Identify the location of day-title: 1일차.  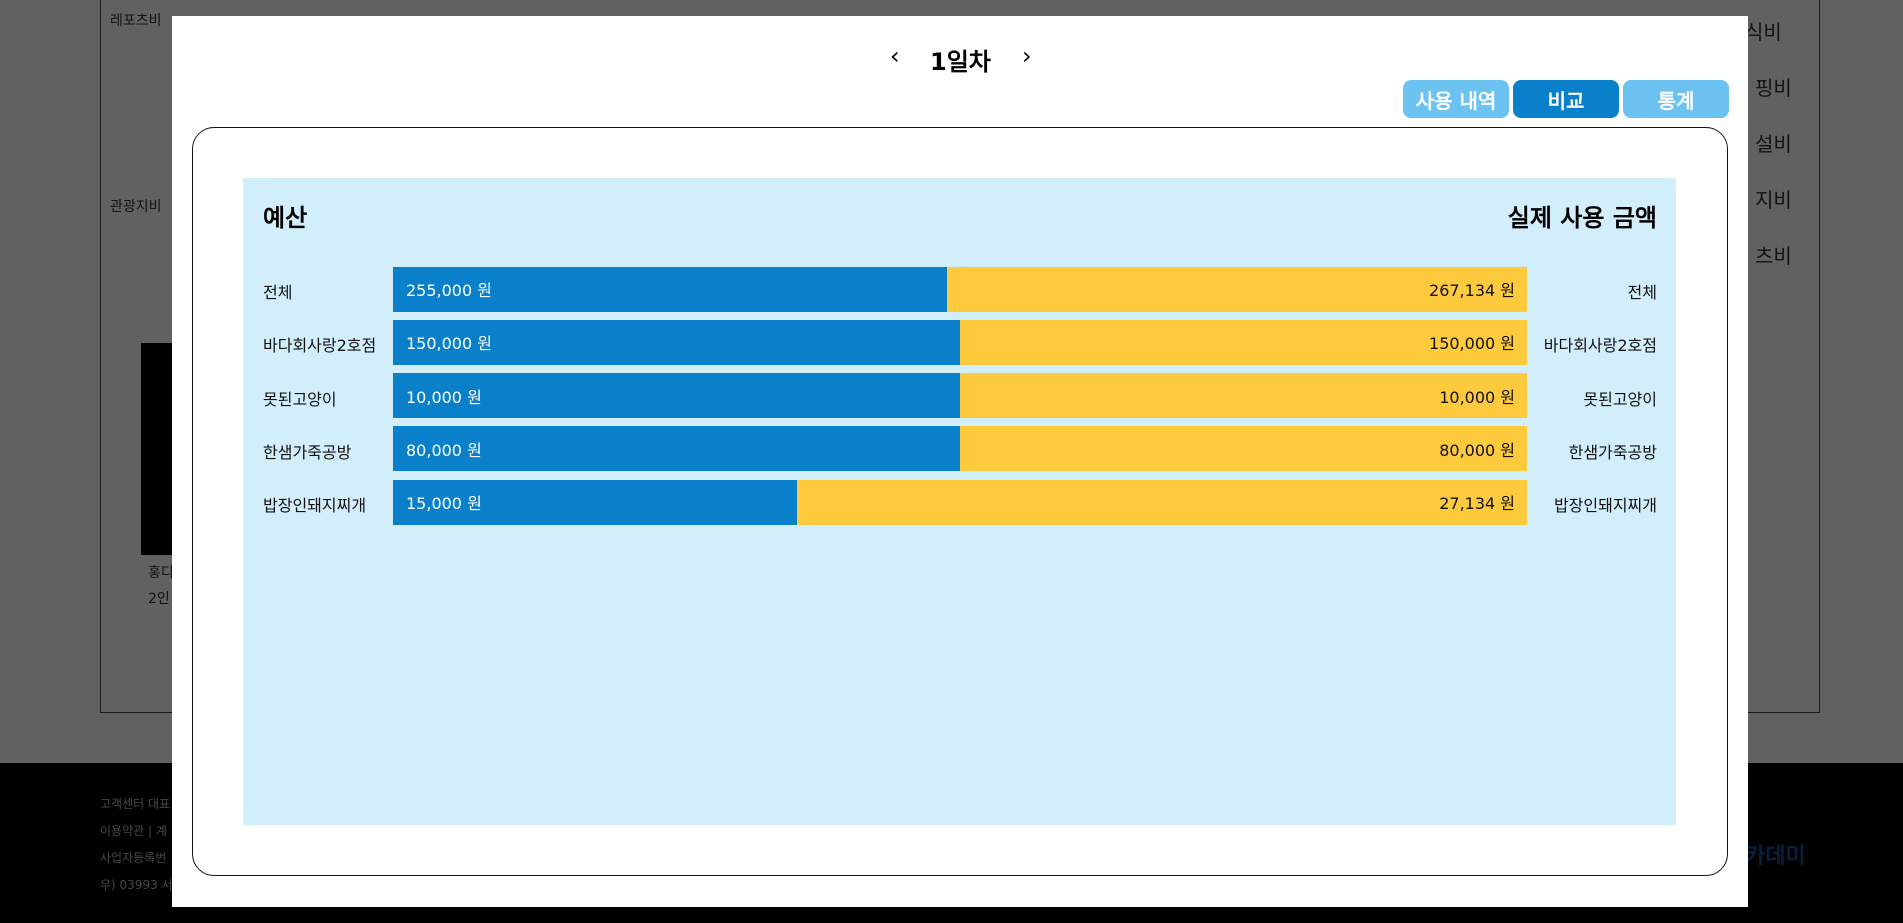
(960, 62).